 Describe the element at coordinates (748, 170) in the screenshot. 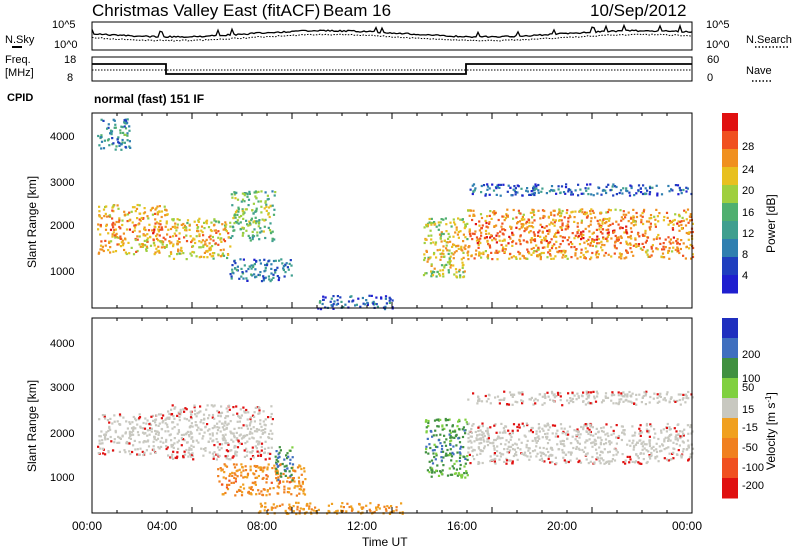

I see `power-cbtick-24: 24` at that location.